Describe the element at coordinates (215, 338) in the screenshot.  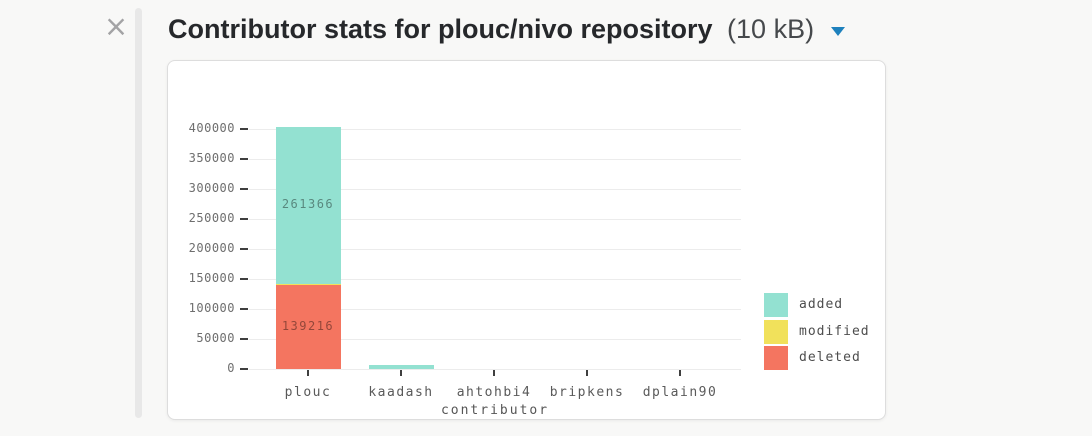
I see `y-axis-tick-label: 50000` at that location.